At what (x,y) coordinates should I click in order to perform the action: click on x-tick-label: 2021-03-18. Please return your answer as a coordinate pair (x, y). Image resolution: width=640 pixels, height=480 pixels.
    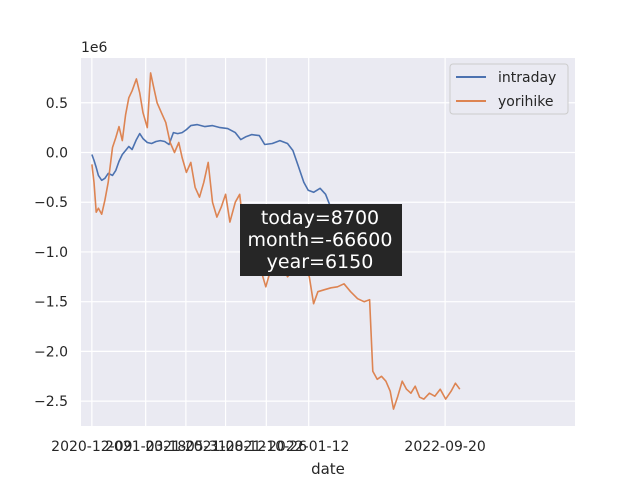
    Looking at the image, I should click on (145, 447).